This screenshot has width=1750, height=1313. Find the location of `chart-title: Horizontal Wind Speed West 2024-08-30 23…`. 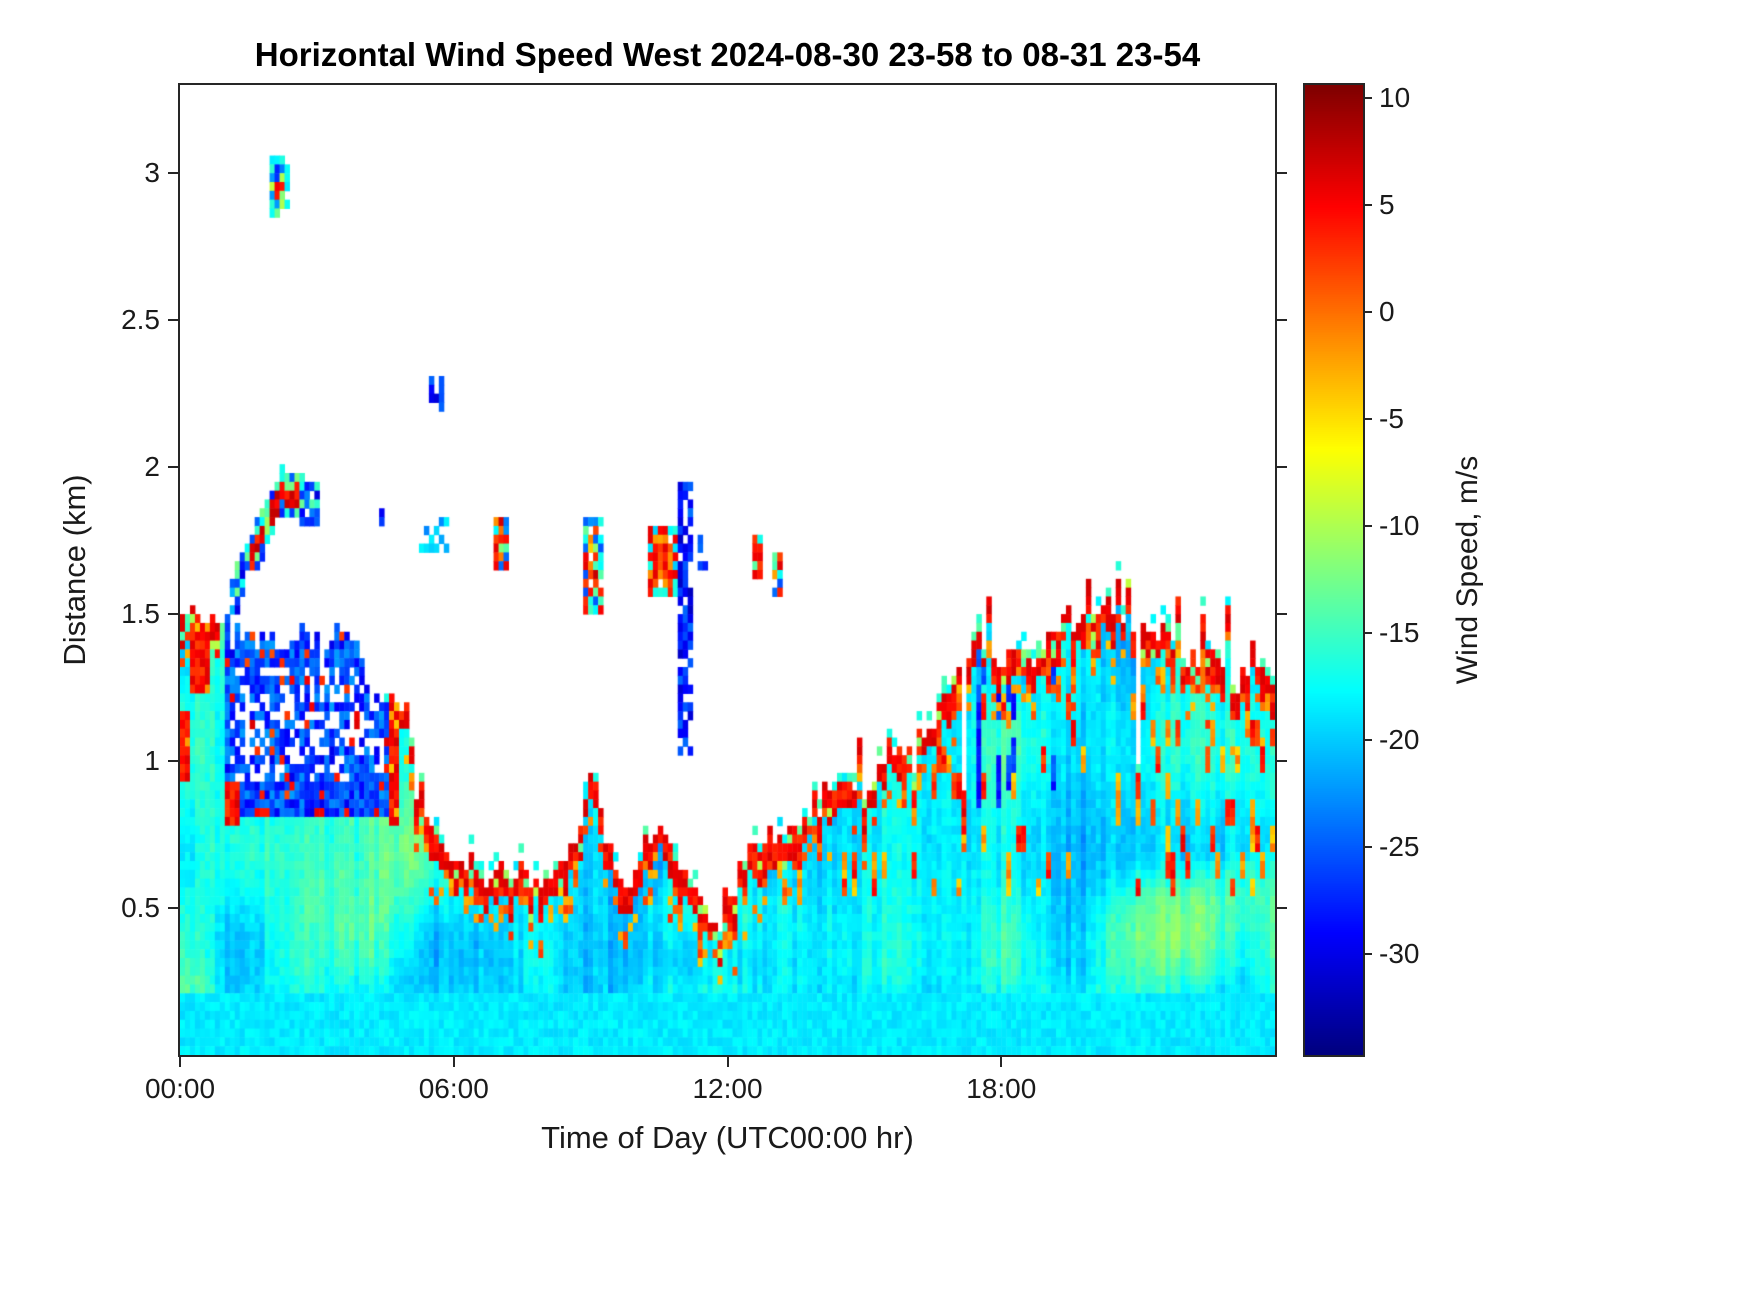

chart-title: Horizontal Wind Speed West 2024-08-30 23… is located at coordinates (727, 54).